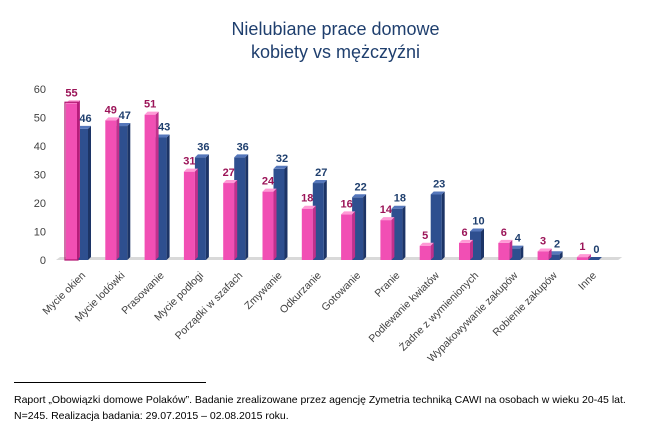  What do you see at coordinates (307, 199) in the screenshot?
I see `data-label-women: 18` at bounding box center [307, 199].